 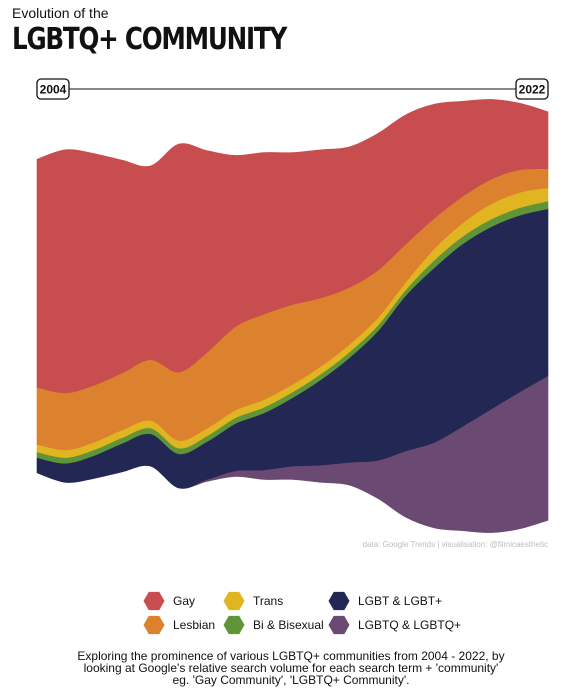 I want to click on legend-label: Lesbian, so click(x=194, y=625).